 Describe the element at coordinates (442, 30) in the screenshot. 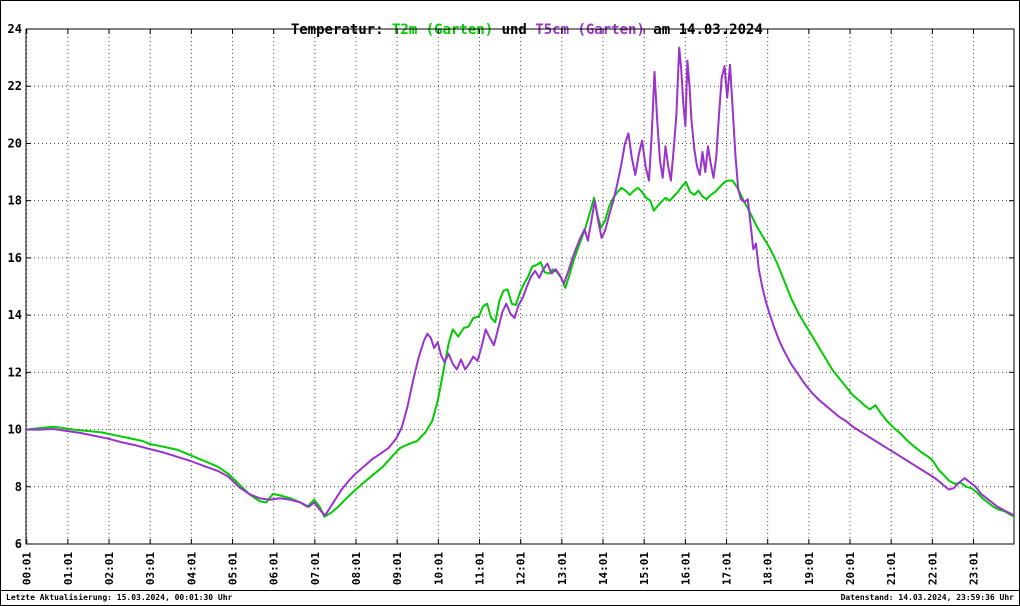

I see `title-series-t2m-label: T2m (Garten)` at that location.